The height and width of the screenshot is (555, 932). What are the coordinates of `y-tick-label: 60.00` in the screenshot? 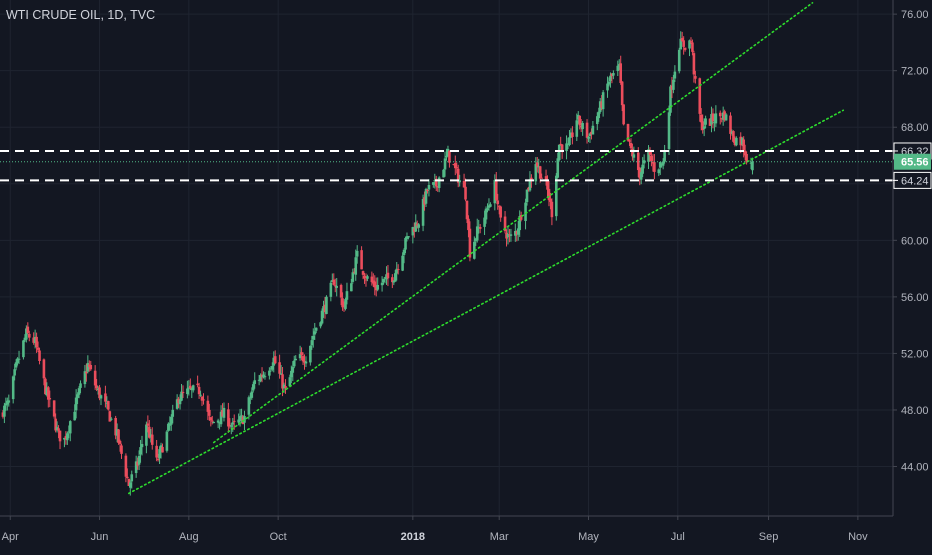 It's located at (915, 241).